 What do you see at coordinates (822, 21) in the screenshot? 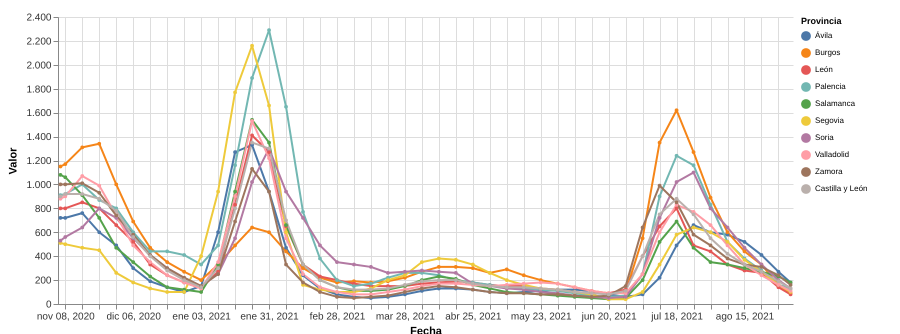
I see `legend-title: Provincia` at bounding box center [822, 21].